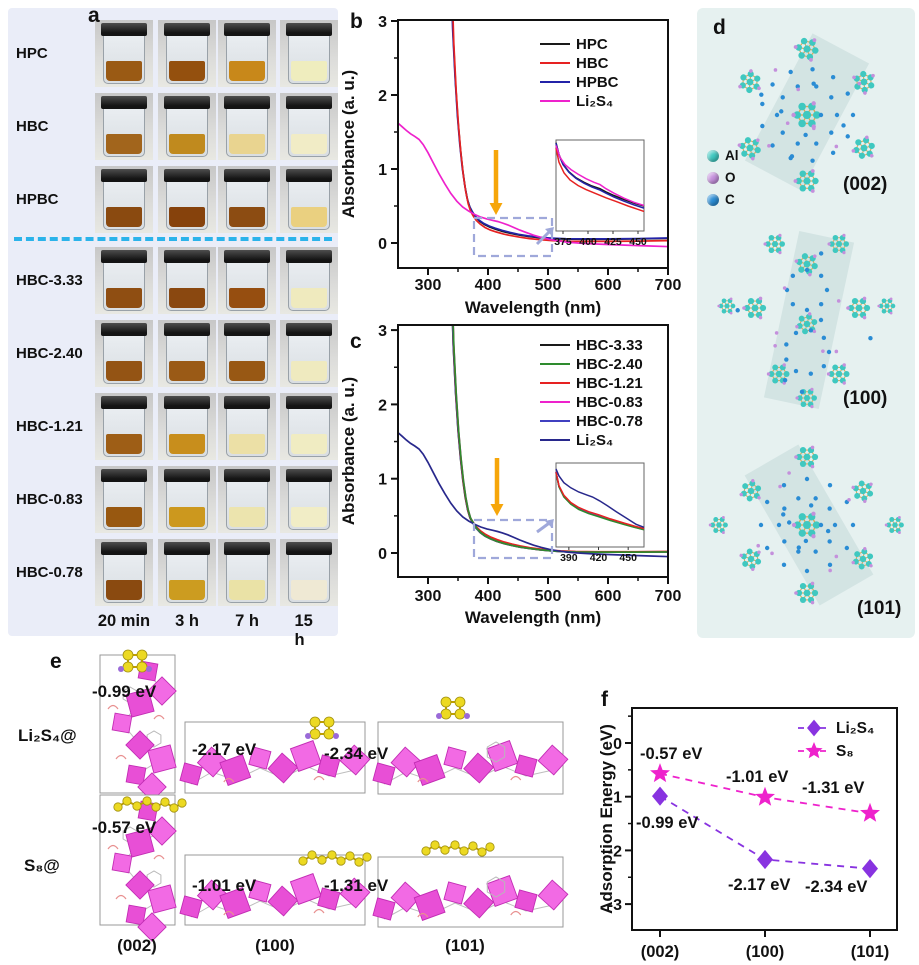 The height and width of the screenshot is (965, 919). Describe the element at coordinates (513, 237) in the screenshot. I see `roi-dashed-box` at that location.